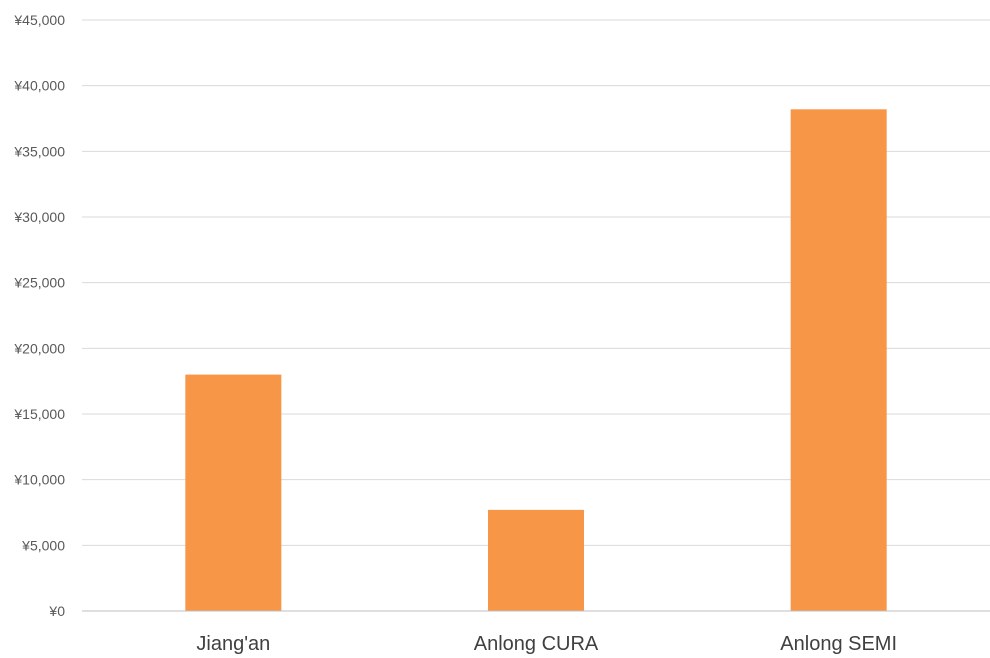  I want to click on y-tick-label: ¥30,000, so click(39, 217).